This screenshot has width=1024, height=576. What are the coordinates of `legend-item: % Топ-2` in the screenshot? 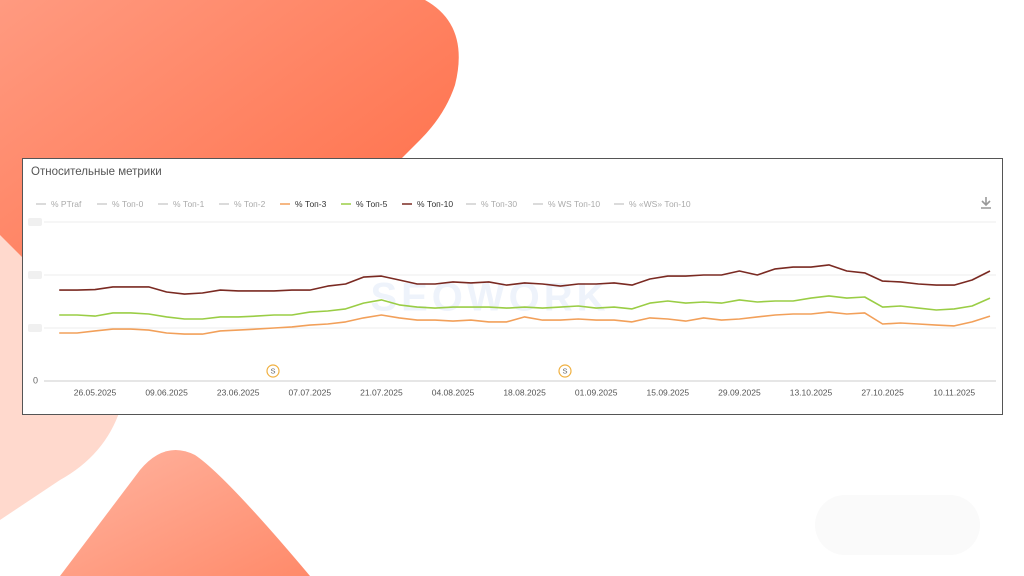 It's located at (242, 204).